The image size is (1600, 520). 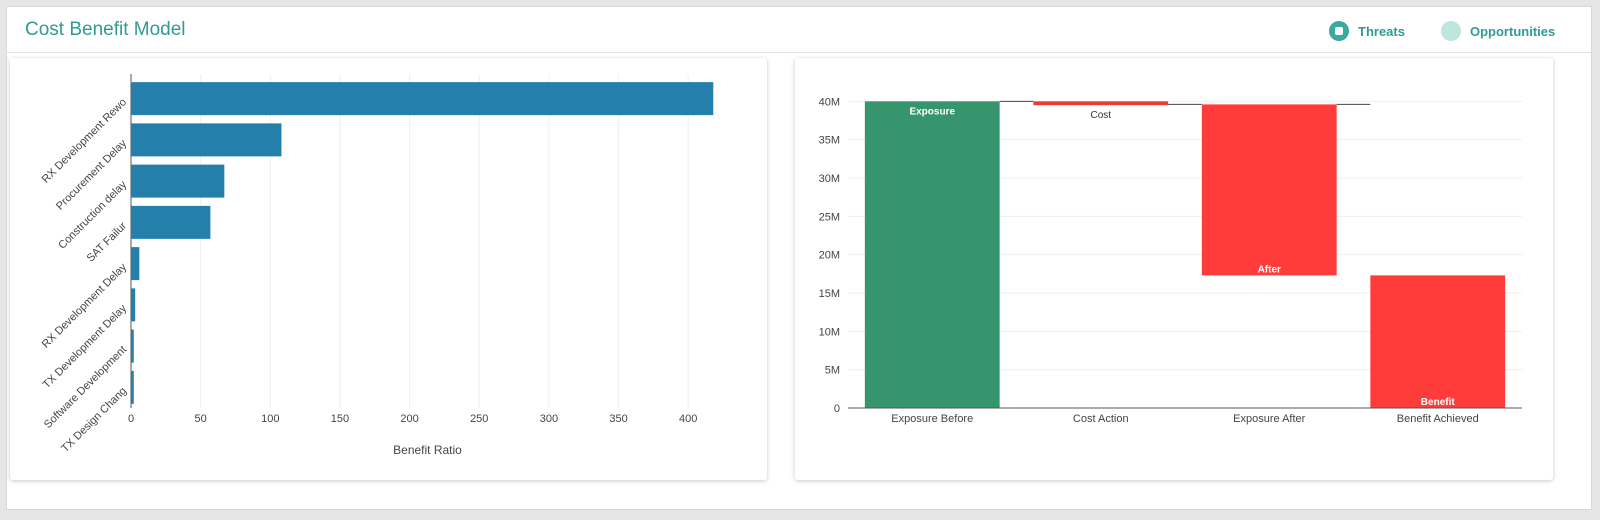 I want to click on y-tick-label: SAT Failur, so click(x=107, y=242).